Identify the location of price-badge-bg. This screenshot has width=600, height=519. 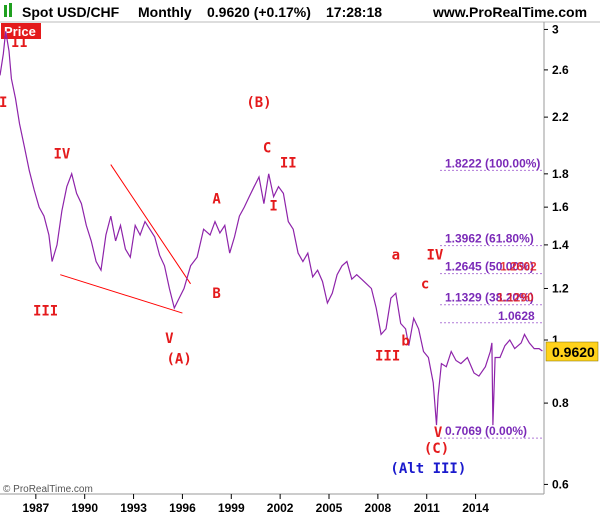
(21, 31).